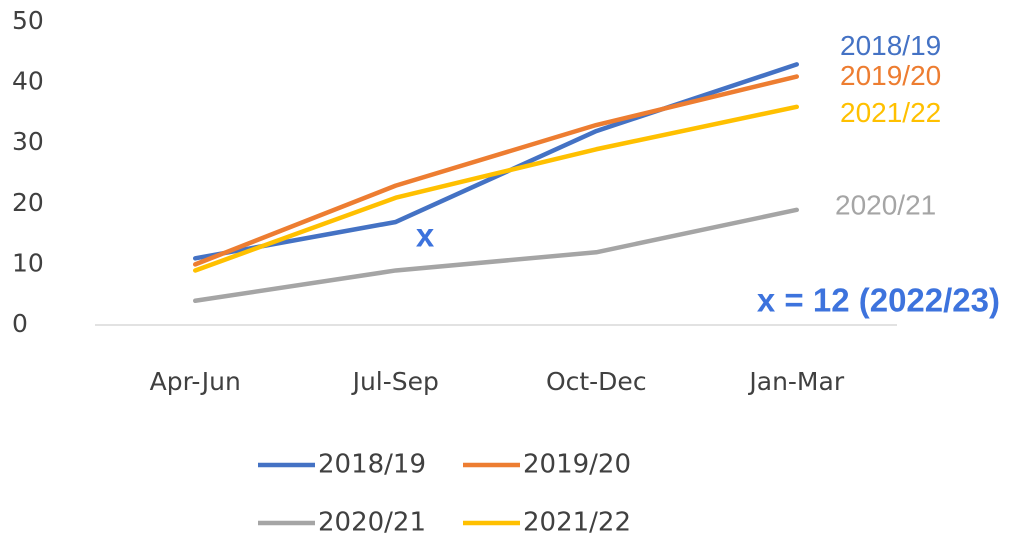  I want to click on series-end-label: 2021/22, so click(890, 112).